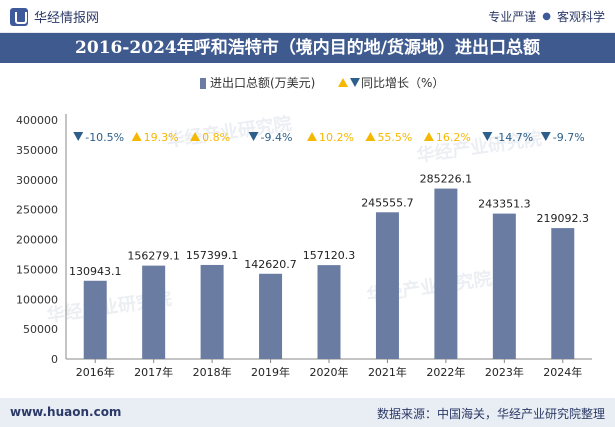 This screenshot has height=427, width=615. What do you see at coordinates (387, 372) in the screenshot?
I see `x-tick-label: 2021年` at bounding box center [387, 372].